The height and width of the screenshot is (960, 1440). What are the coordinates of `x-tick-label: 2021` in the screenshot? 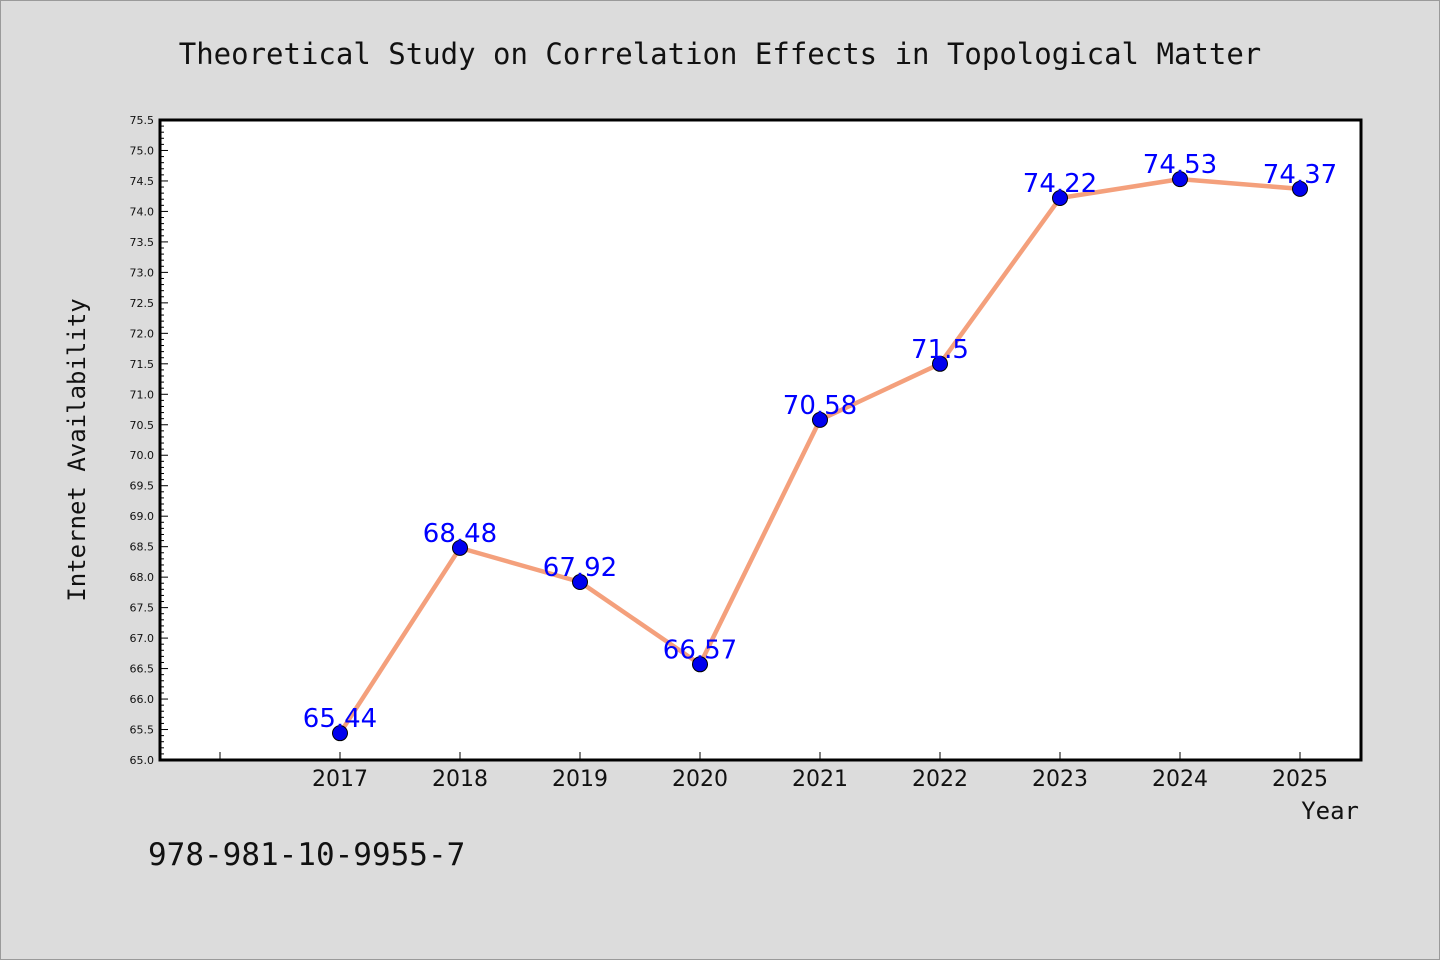 It's located at (820, 779).